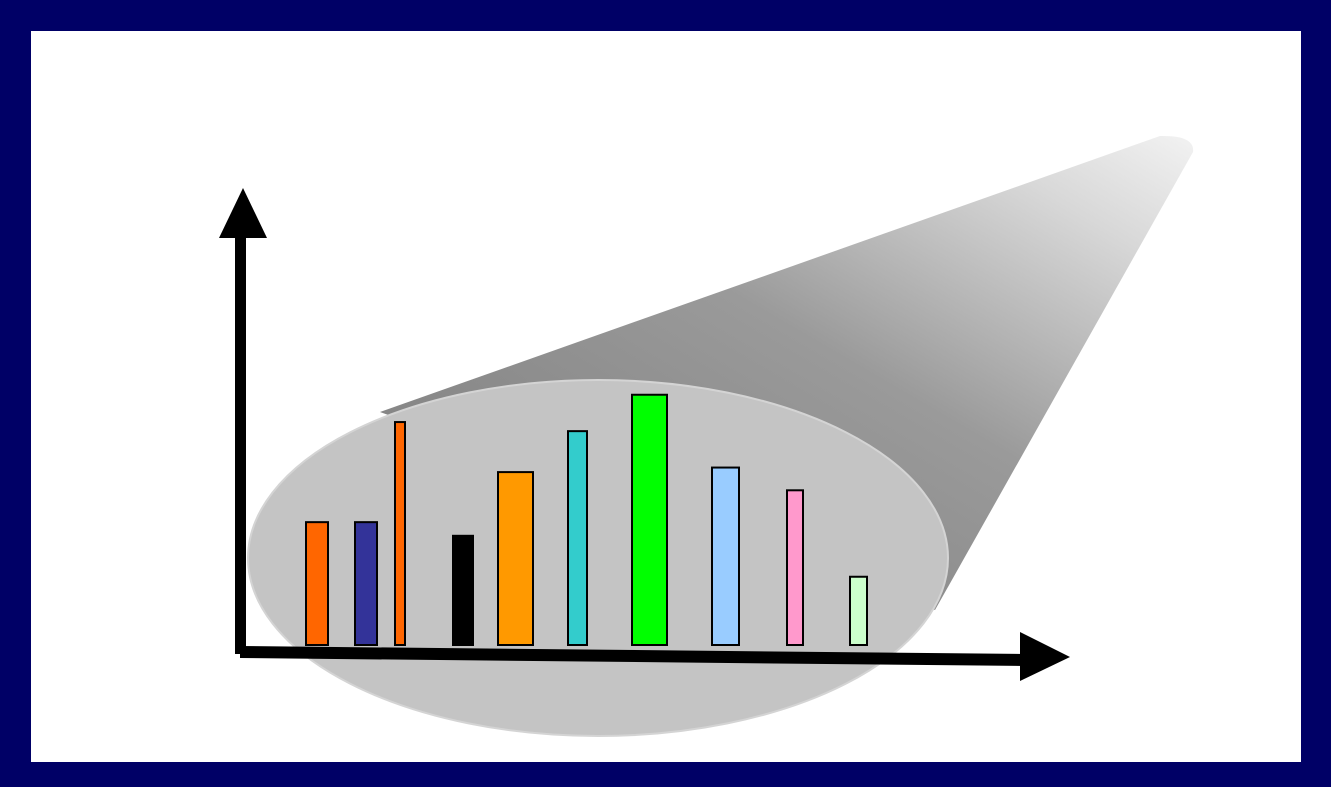 This screenshot has height=787, width=1331. I want to click on y-axis-arrow, so click(243, 213).